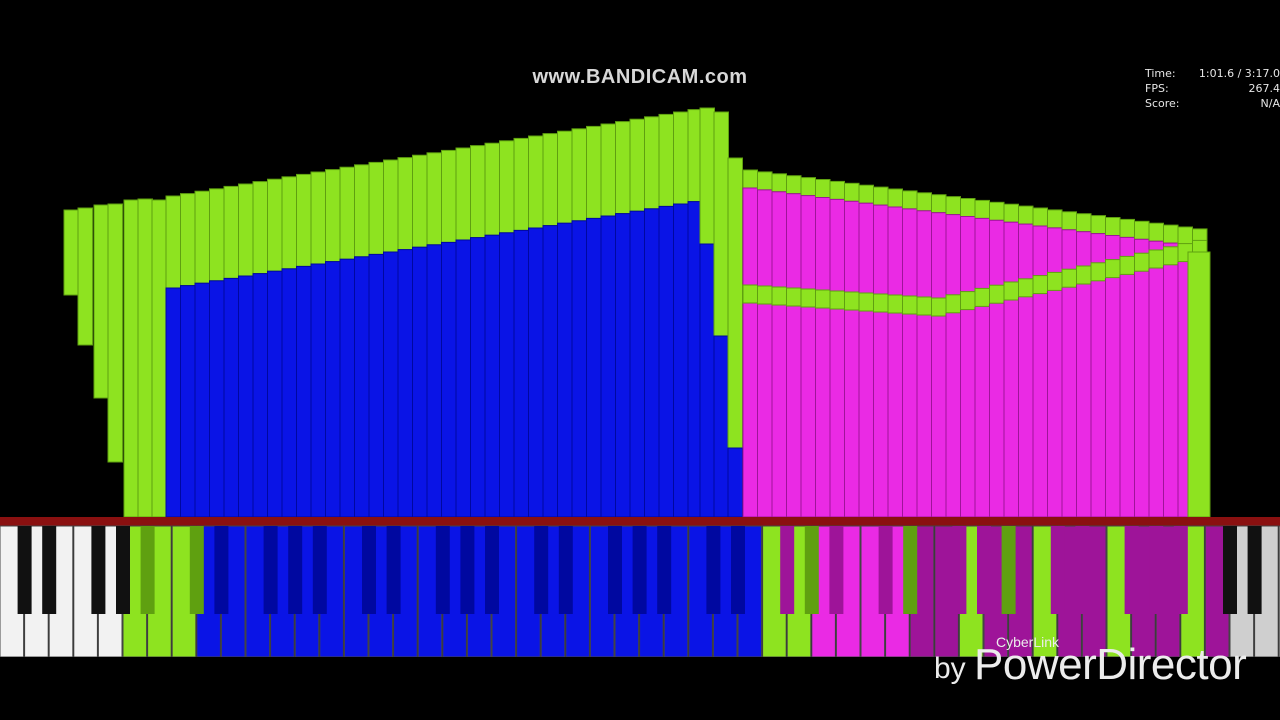  I want to click on time-value: 1:01.6 / 3:17.0, so click(1239, 73).